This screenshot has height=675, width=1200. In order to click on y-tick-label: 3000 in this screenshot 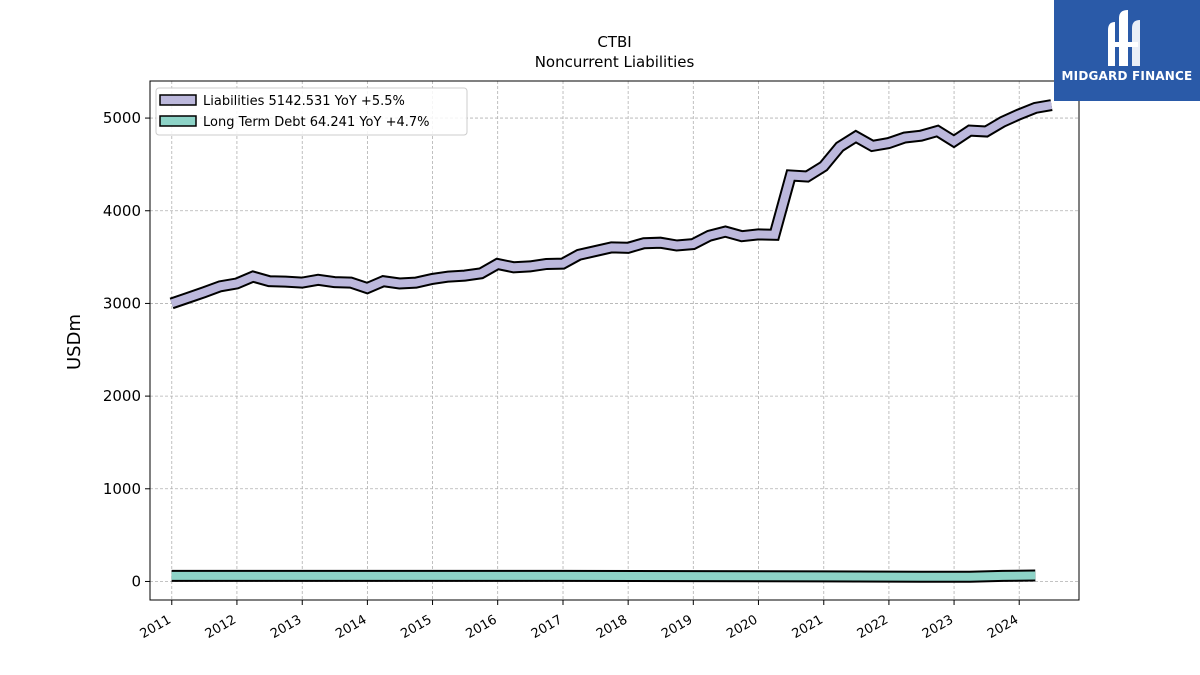, I will do `click(122, 303)`.